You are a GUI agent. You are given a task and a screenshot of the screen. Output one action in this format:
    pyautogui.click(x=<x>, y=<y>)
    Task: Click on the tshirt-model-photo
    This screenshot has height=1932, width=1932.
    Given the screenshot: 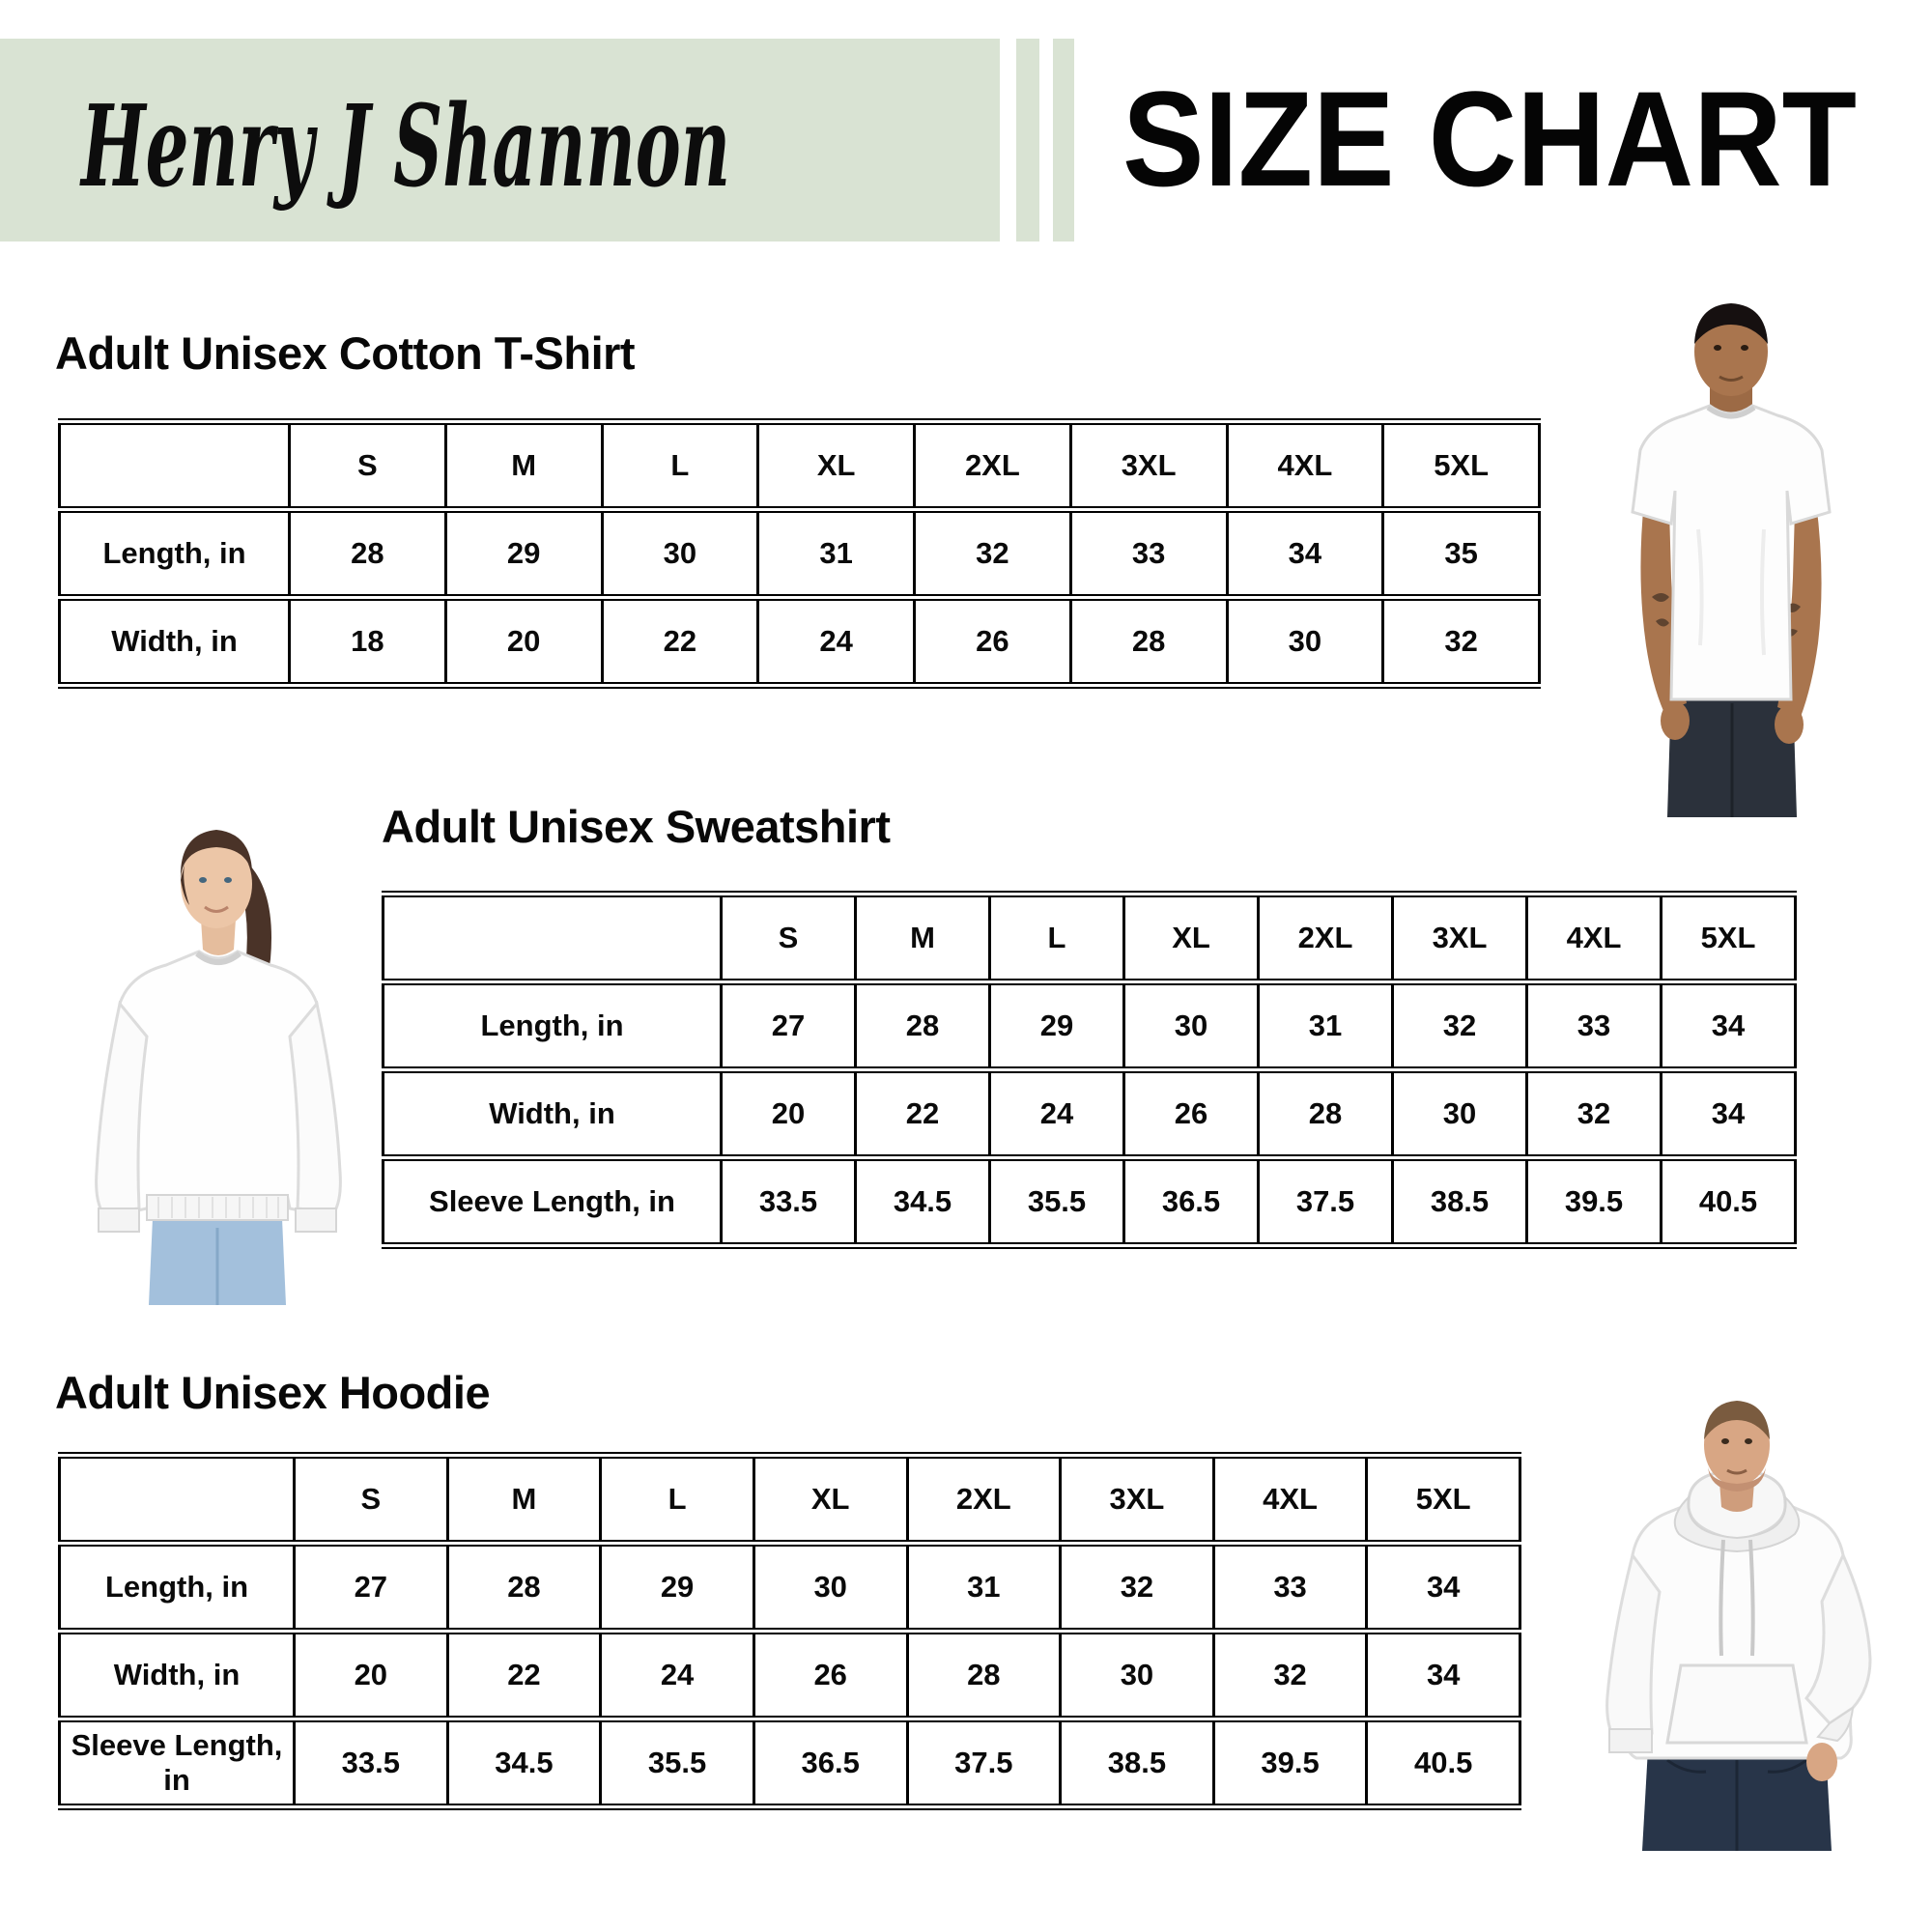 What is the action you would take?
    pyautogui.click(x=1731, y=560)
    